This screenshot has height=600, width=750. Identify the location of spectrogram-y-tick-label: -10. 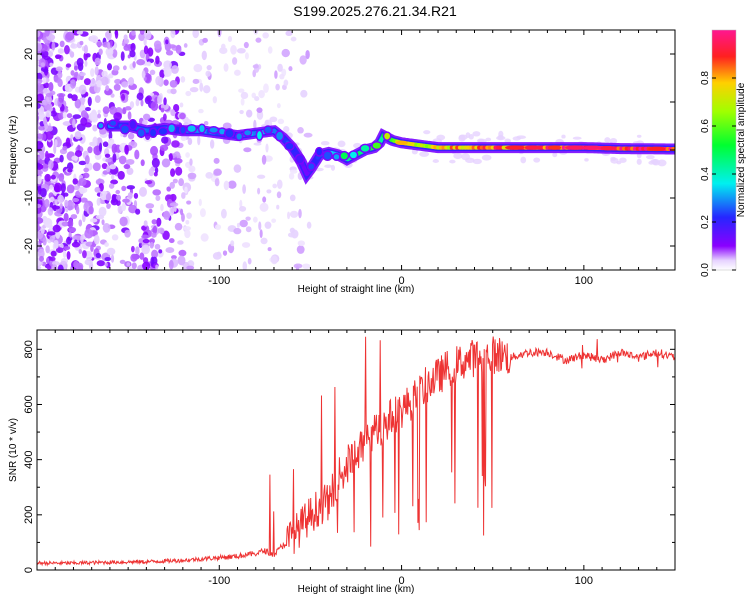
(29, 198).